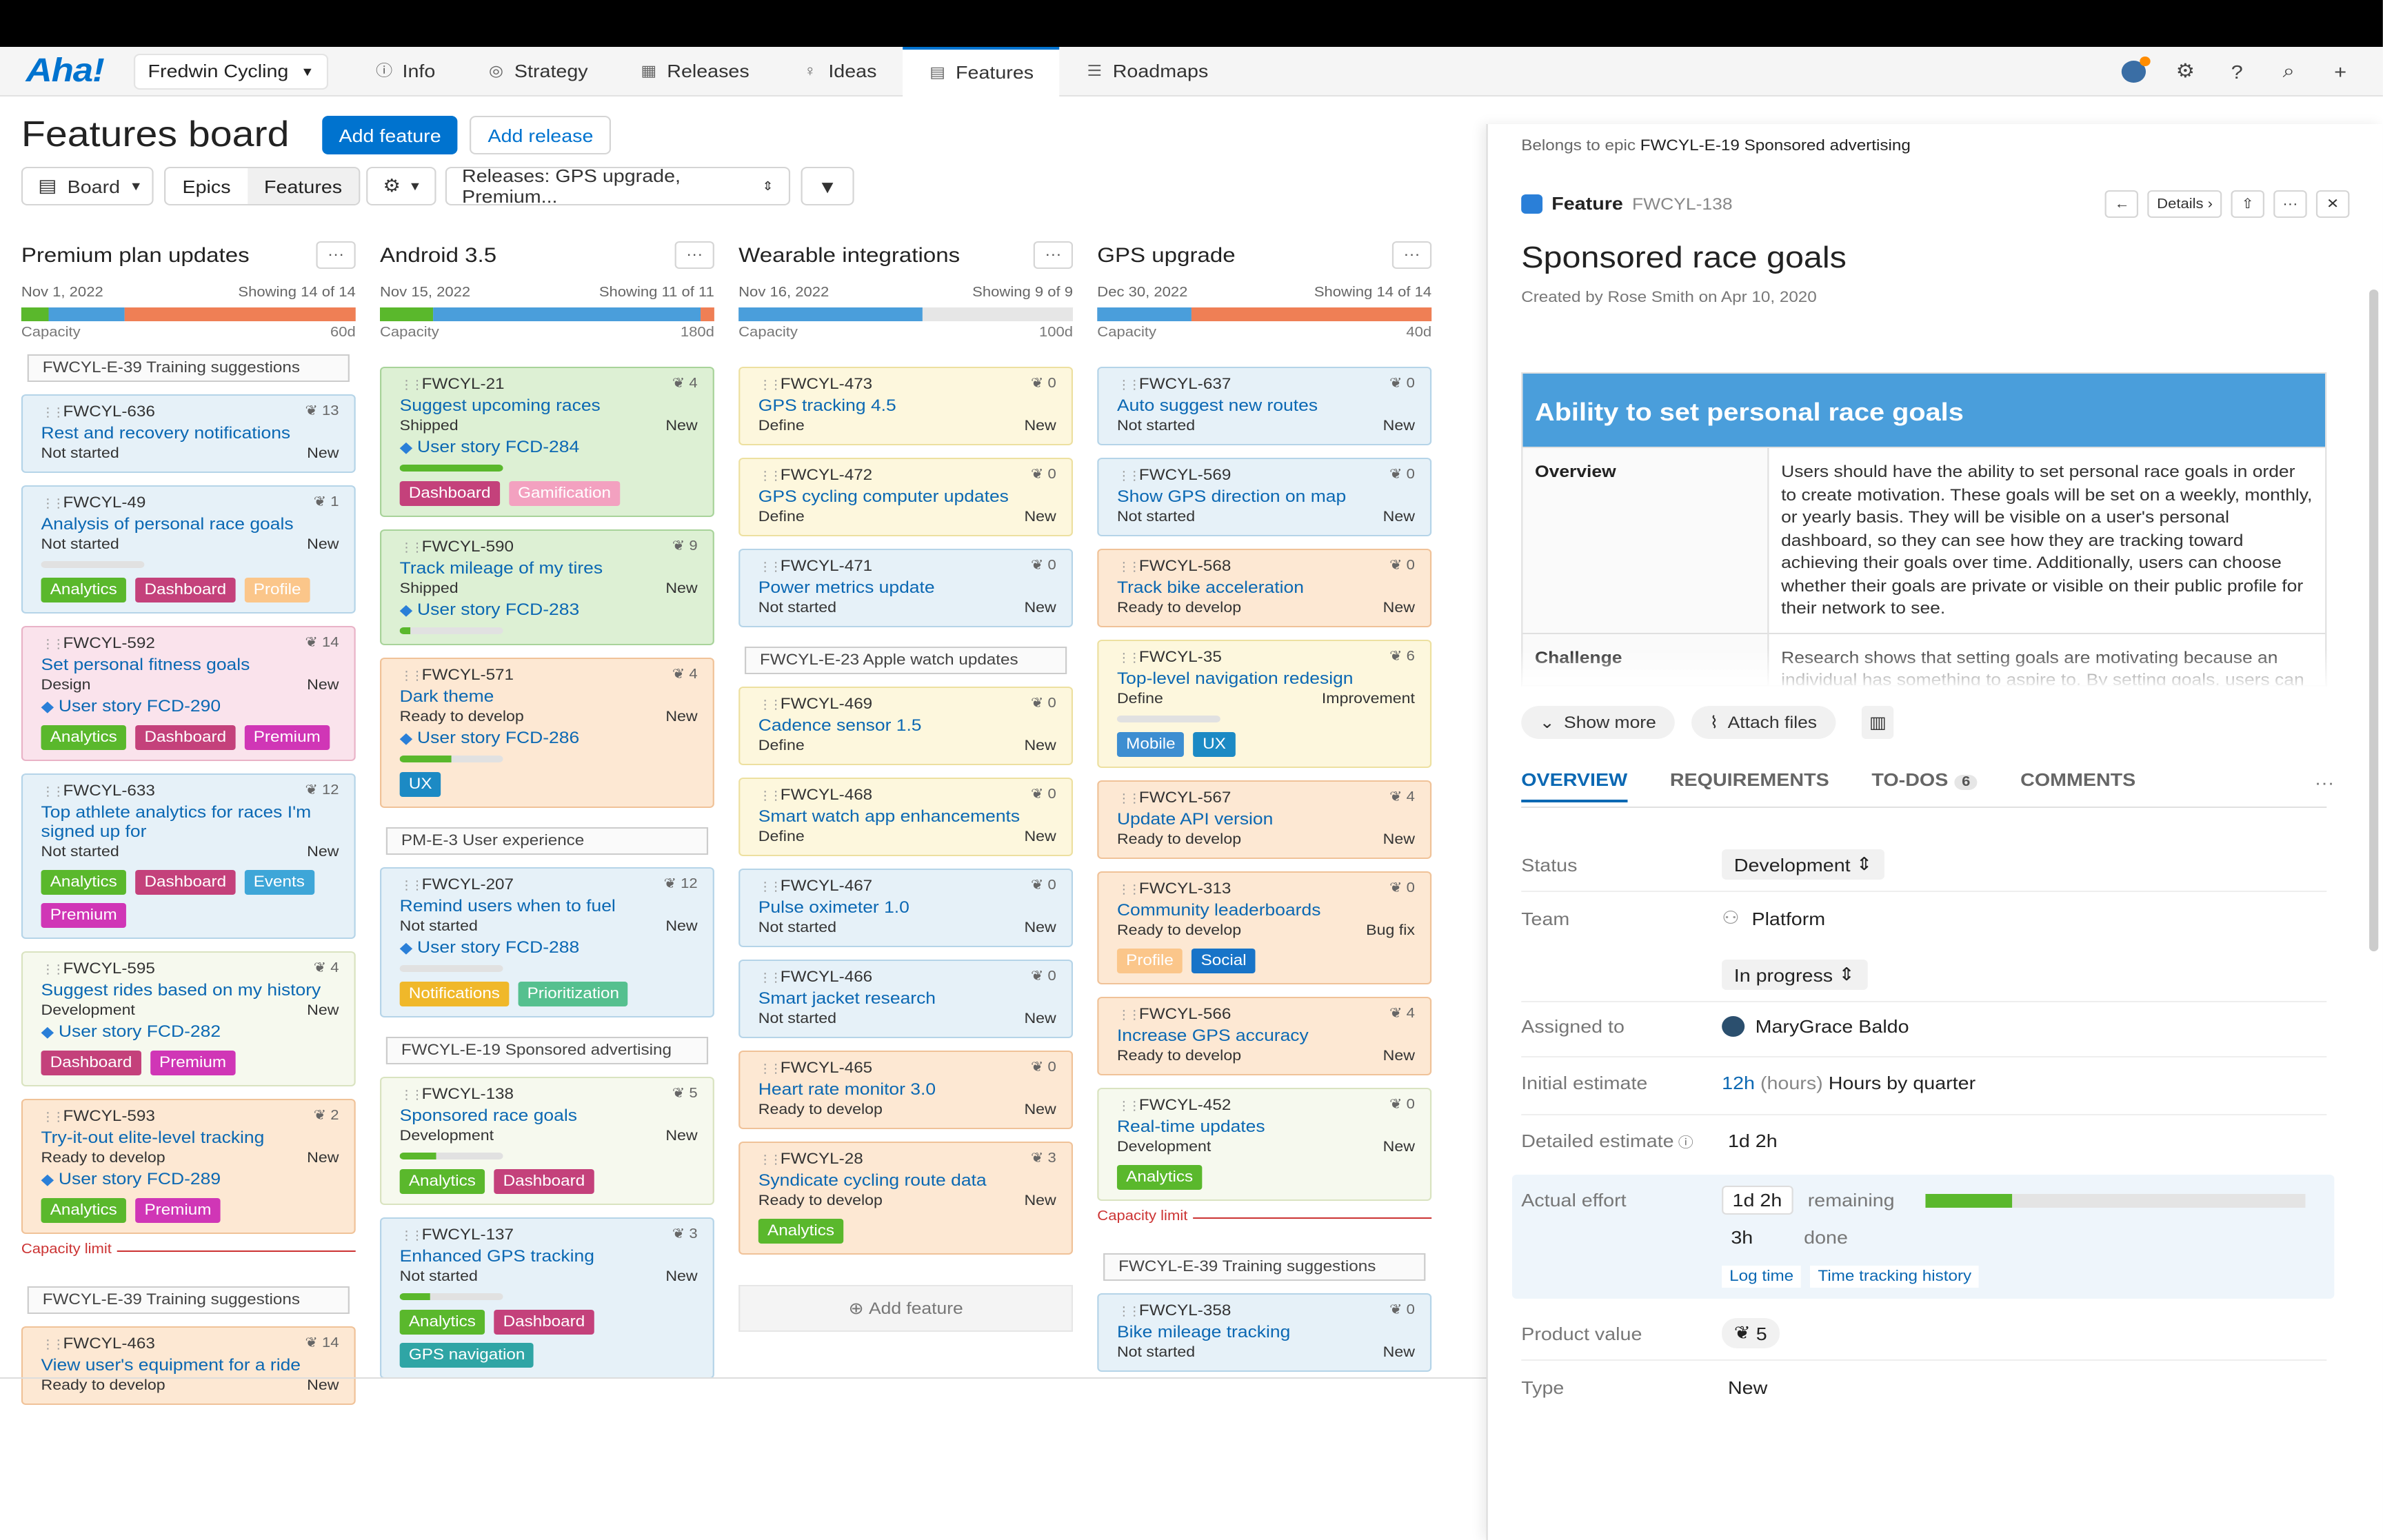 This screenshot has height=1540, width=2383. I want to click on tab-todos: TO-DOS 6, so click(1924, 786).